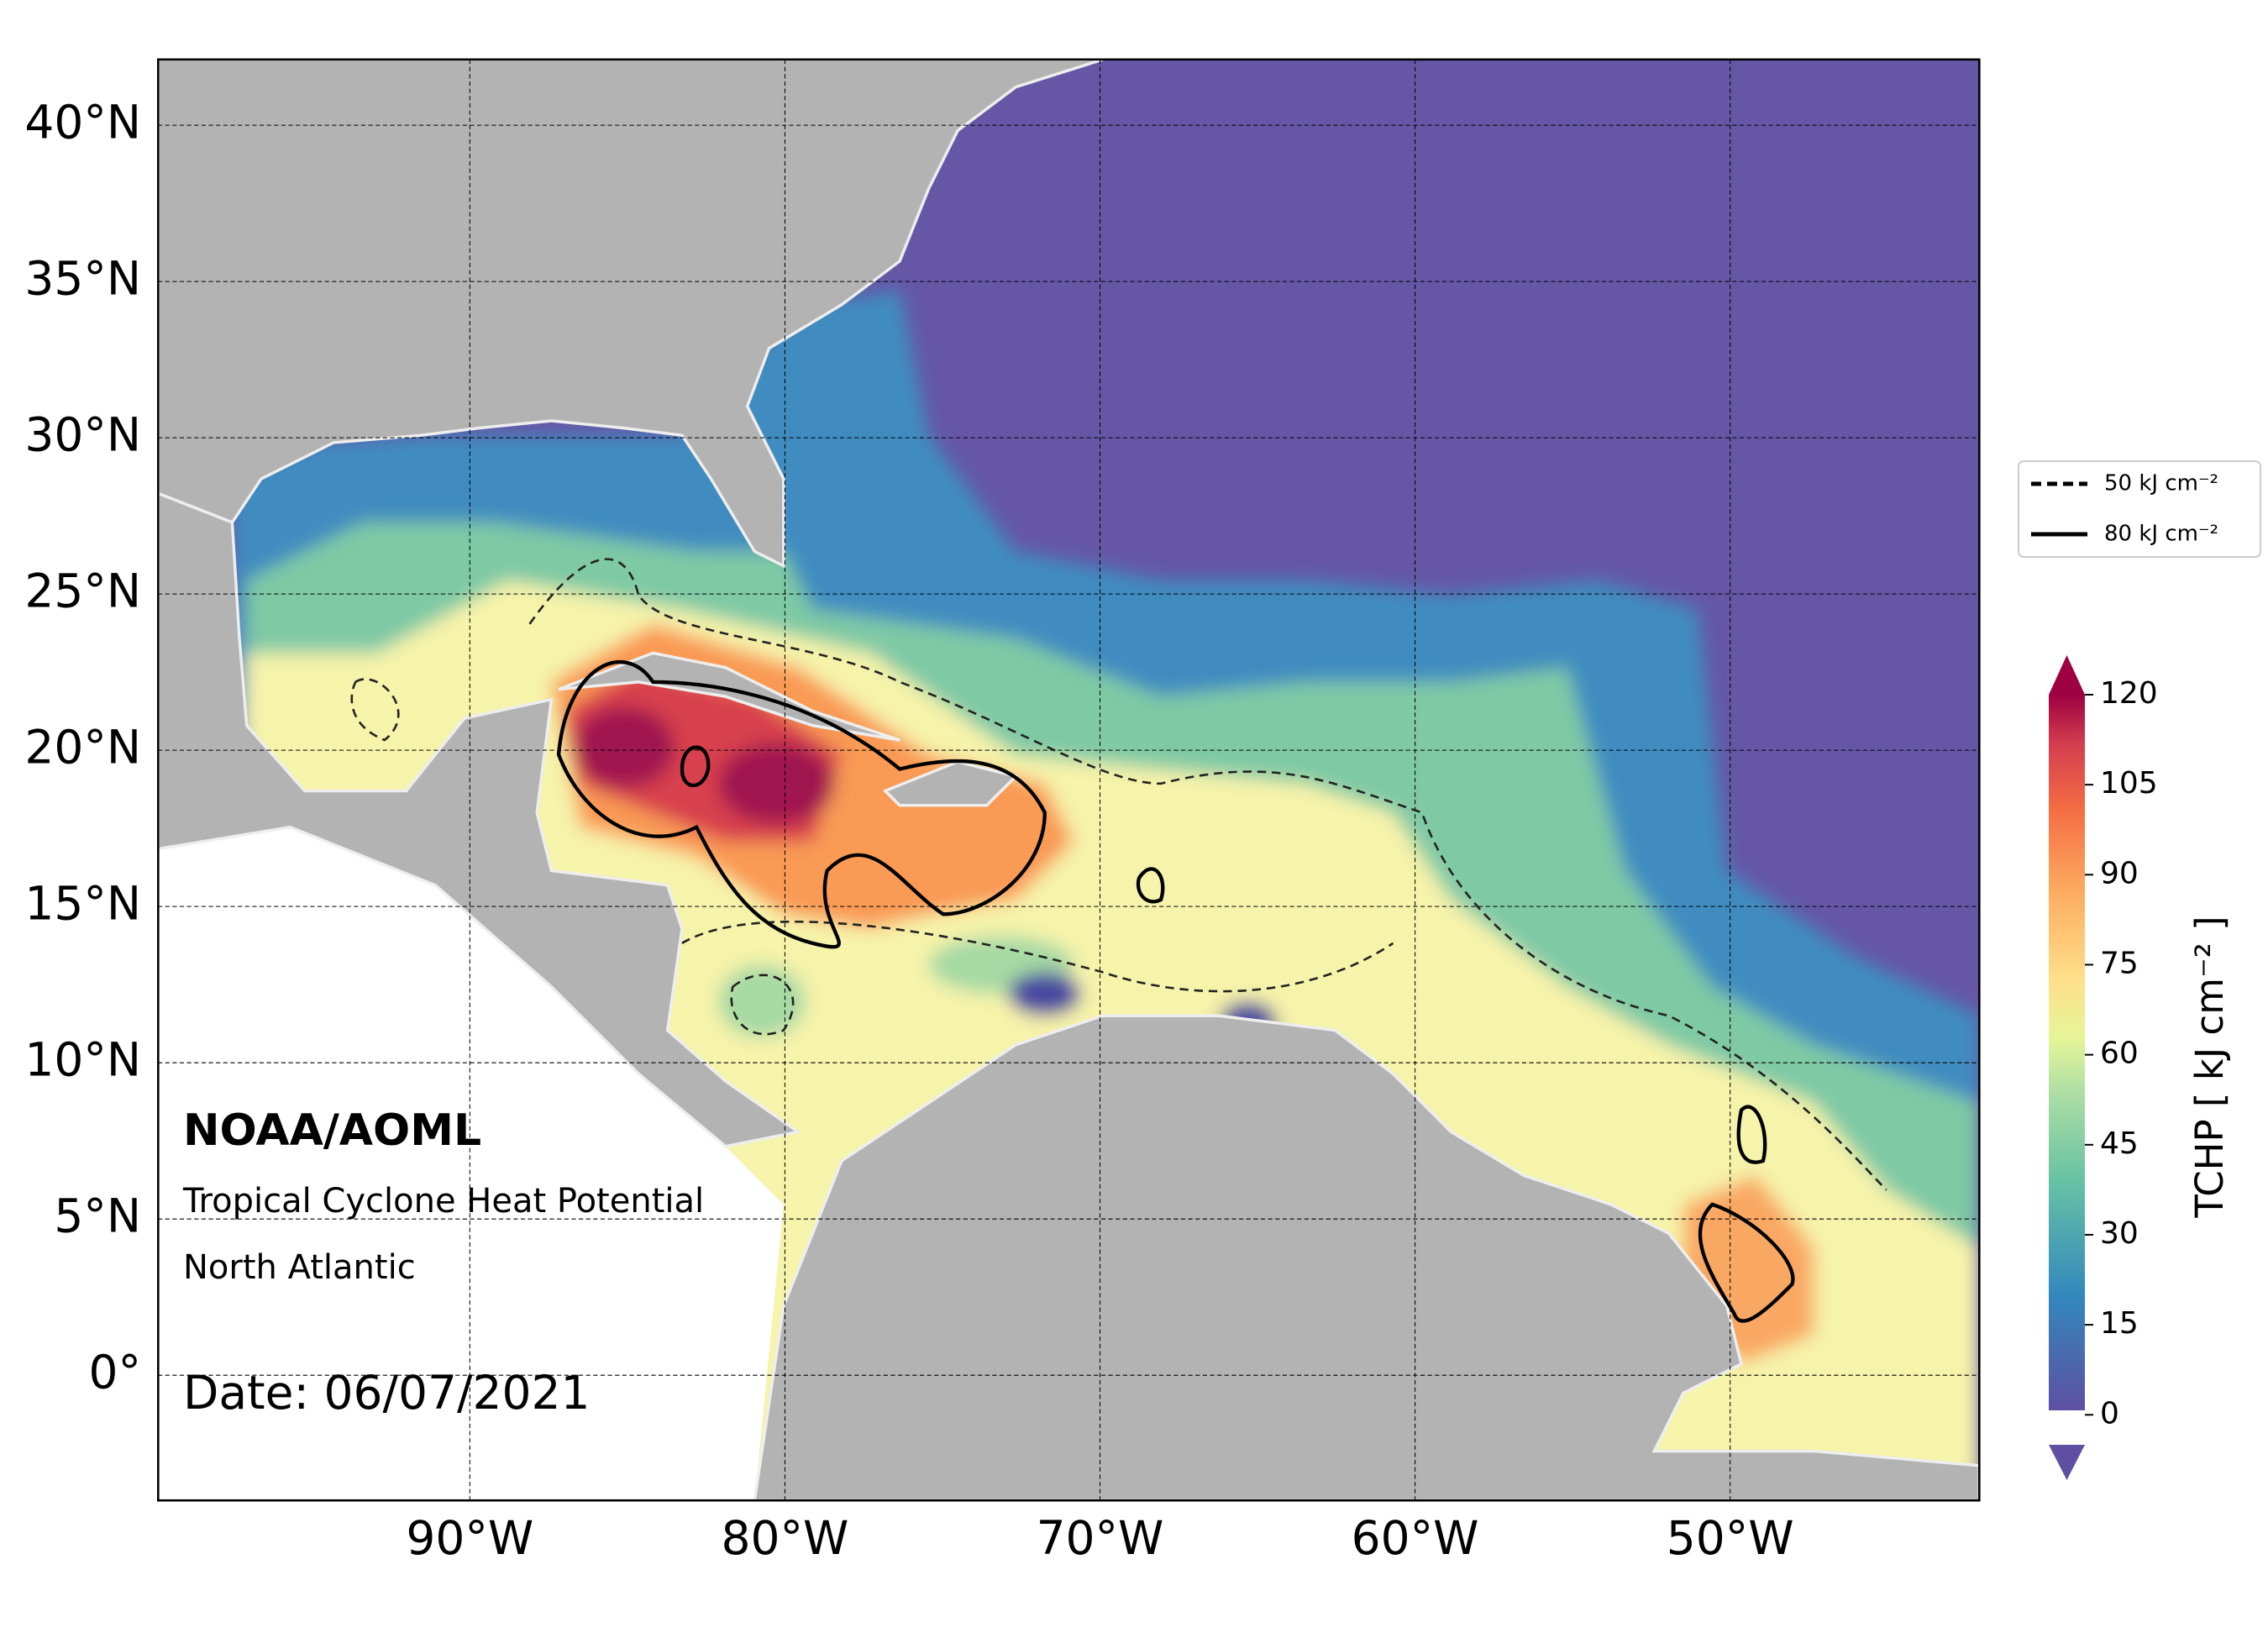 The width and height of the screenshot is (2268, 1638). I want to click on land-hispaniola, so click(950, 783).